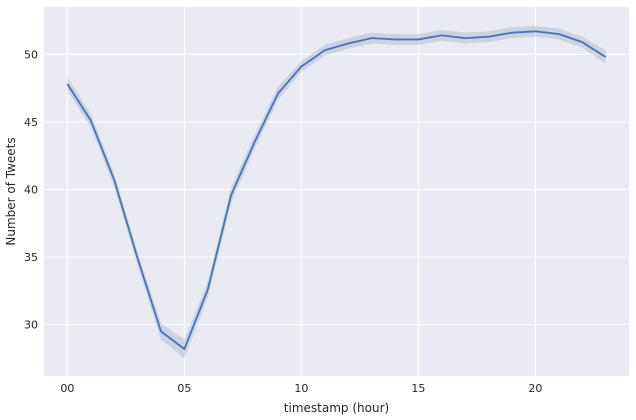 The image size is (636, 420). I want to click on x-axis-ticks: 00 05 10 15 20, so click(301, 388).